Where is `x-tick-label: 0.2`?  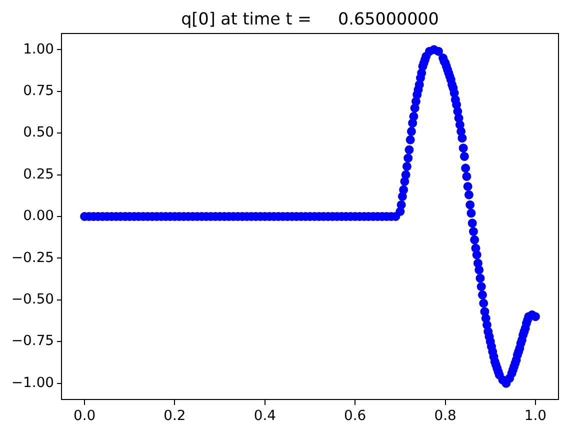 x-tick-label: 0.2 is located at coordinates (175, 416).